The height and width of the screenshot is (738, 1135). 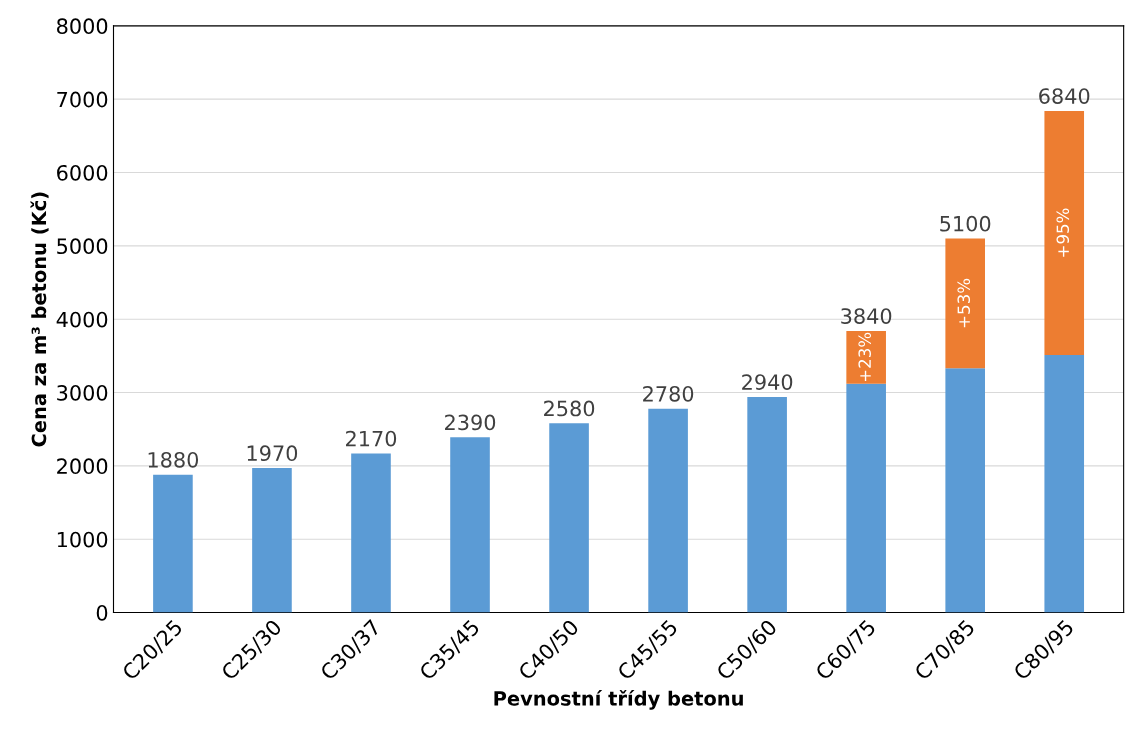 I want to click on y-axis-title: Cena za m³ betonu (Kč), so click(x=39, y=319).